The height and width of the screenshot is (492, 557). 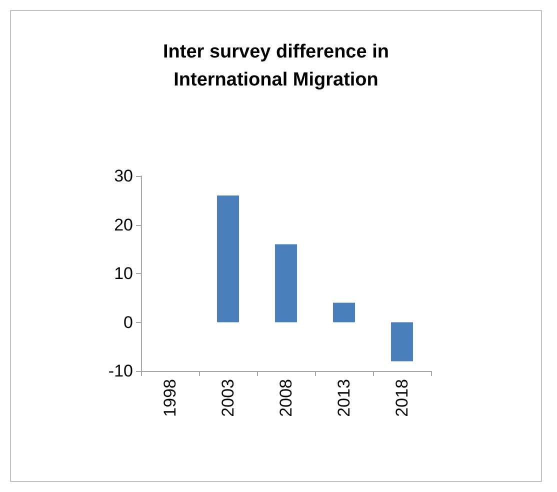 What do you see at coordinates (170, 398) in the screenshot?
I see `x-tick-label: 1998` at bounding box center [170, 398].